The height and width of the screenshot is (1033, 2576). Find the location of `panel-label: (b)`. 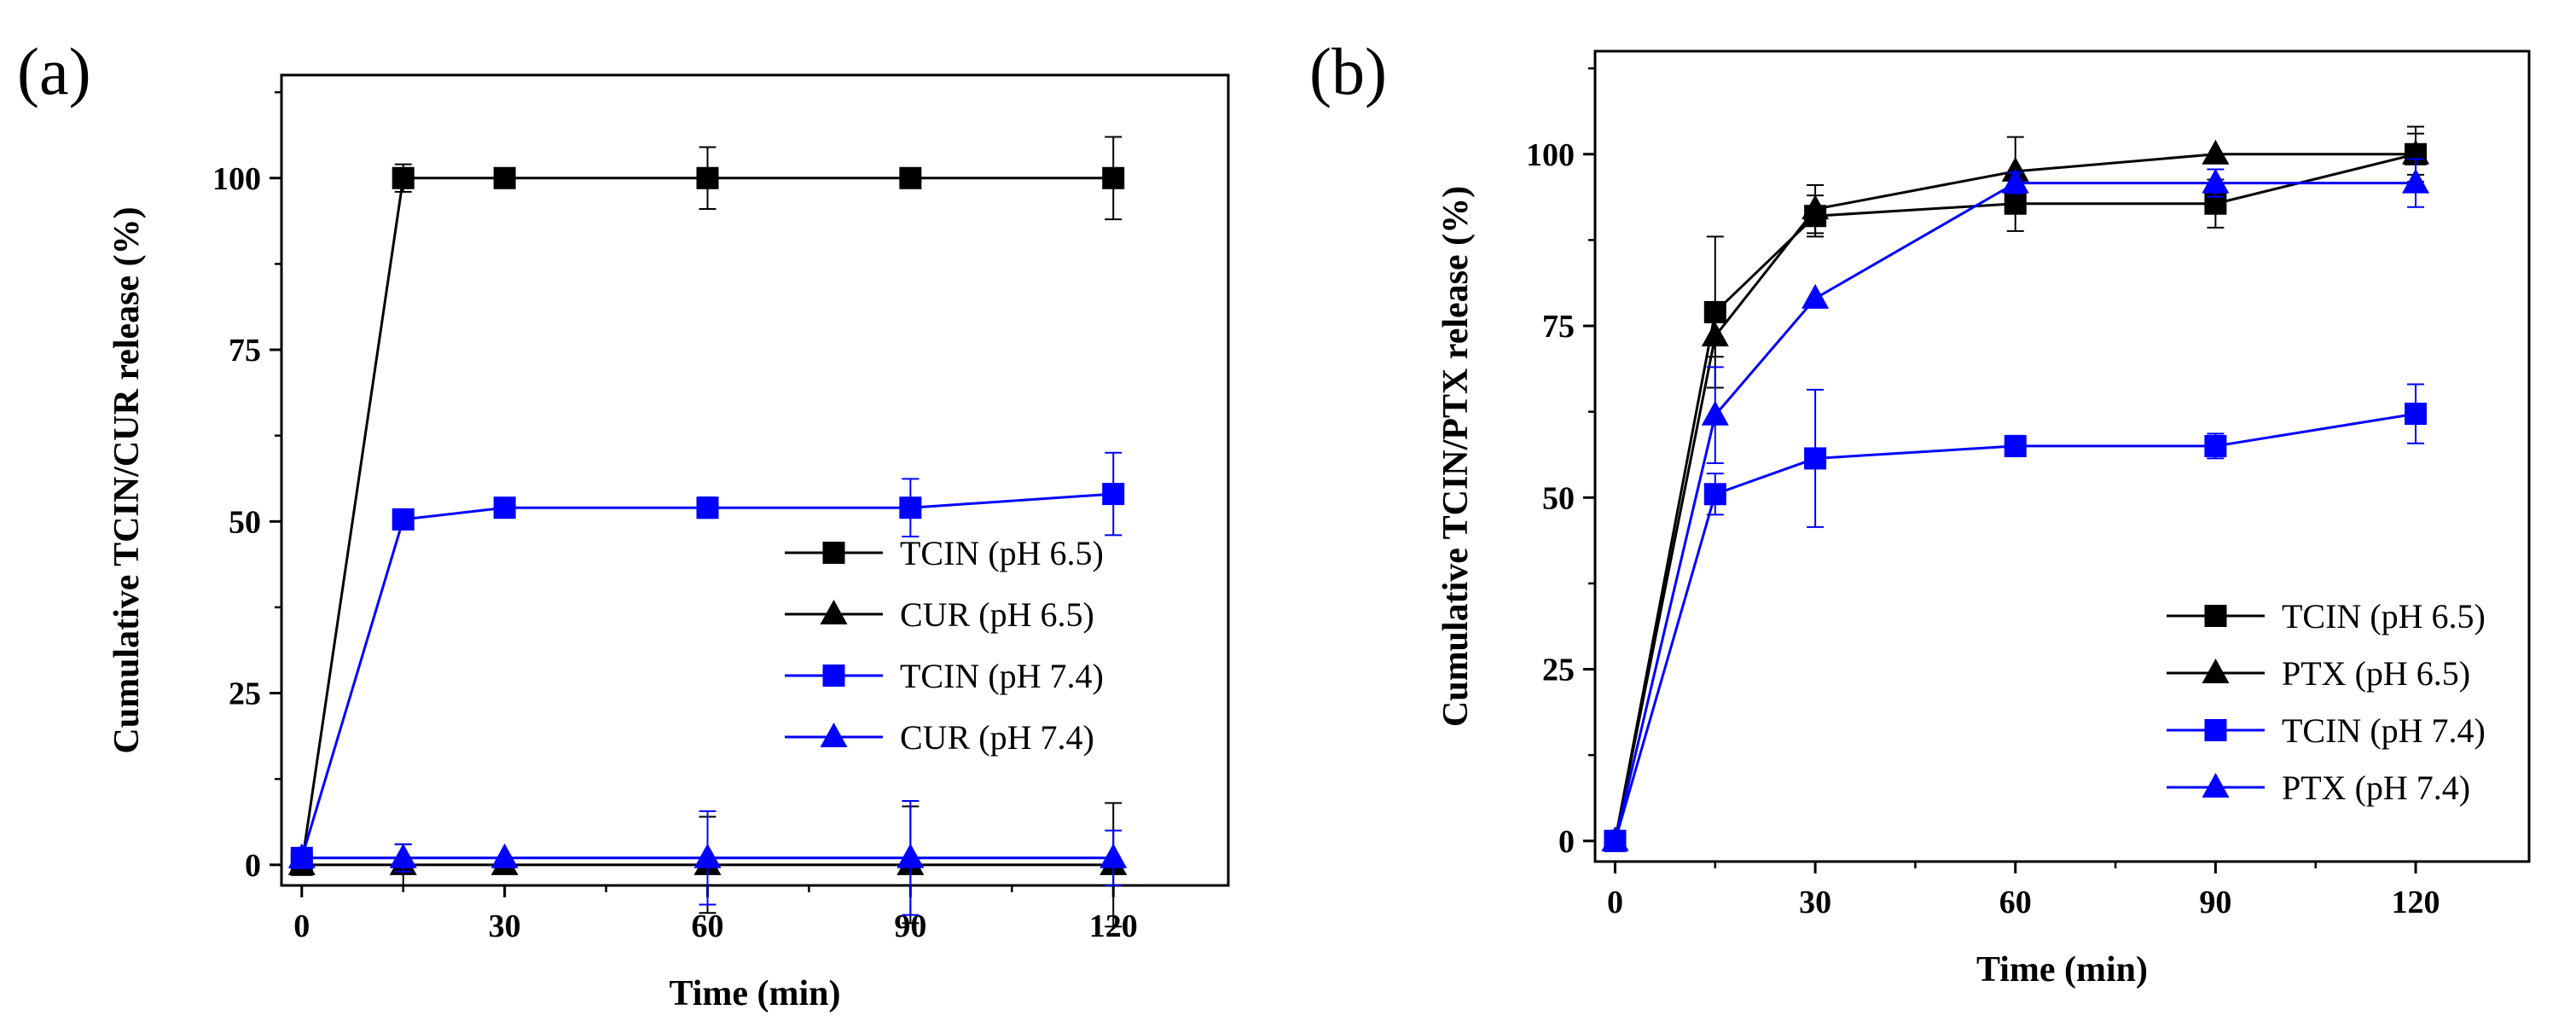

panel-label: (b) is located at coordinates (1348, 71).